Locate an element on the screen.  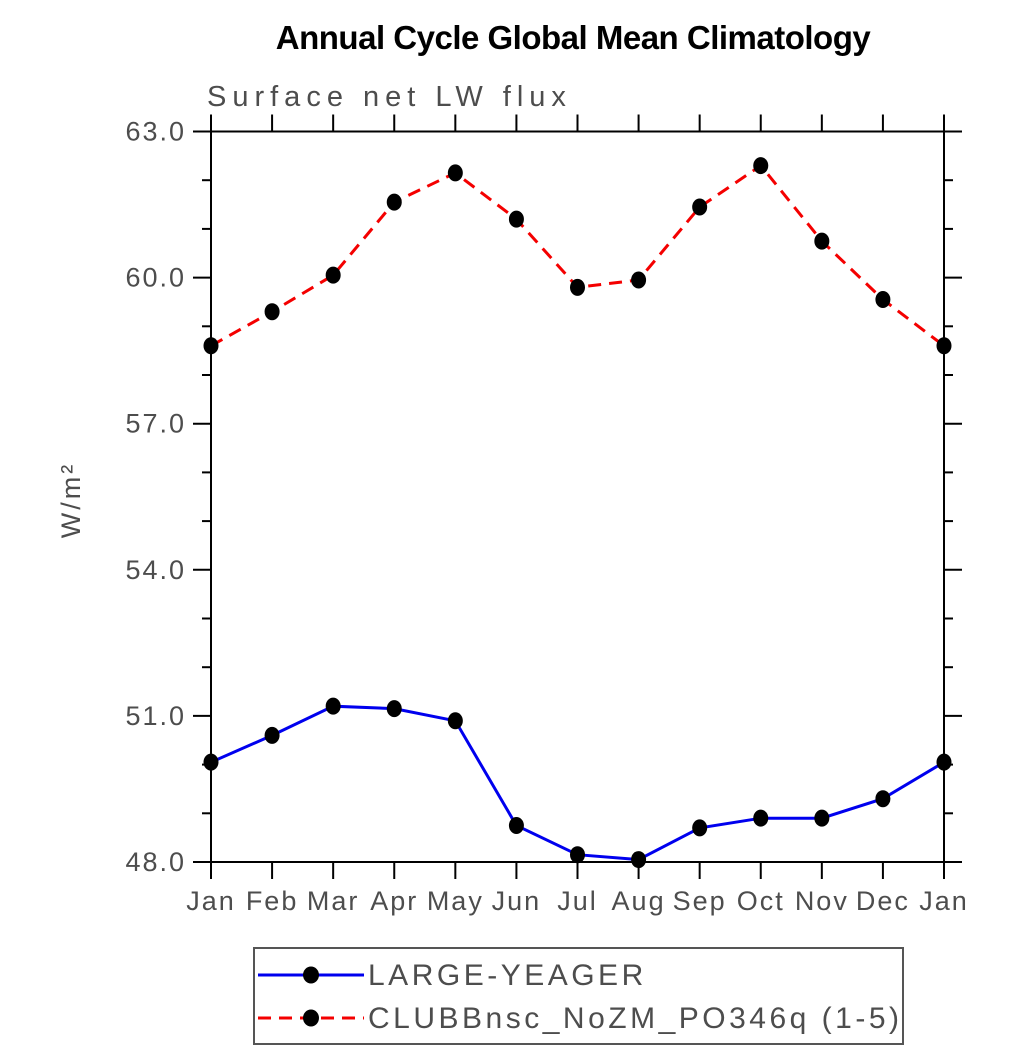
y-tick-label: 48.0 is located at coordinates (155, 862).